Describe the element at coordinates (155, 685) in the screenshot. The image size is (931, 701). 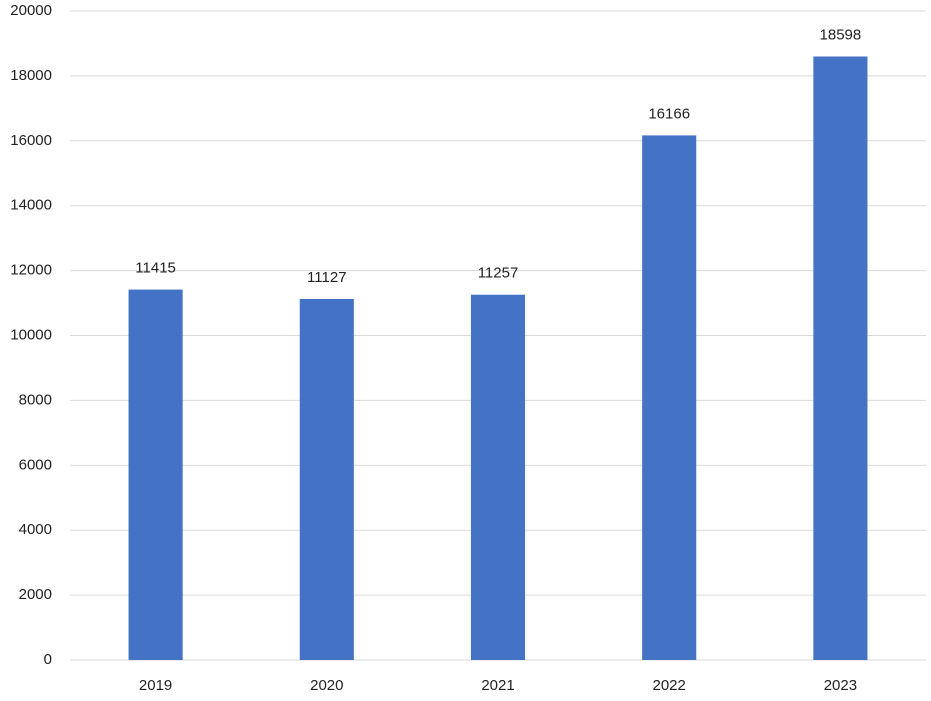
I see `x-tick-label: 2019` at that location.